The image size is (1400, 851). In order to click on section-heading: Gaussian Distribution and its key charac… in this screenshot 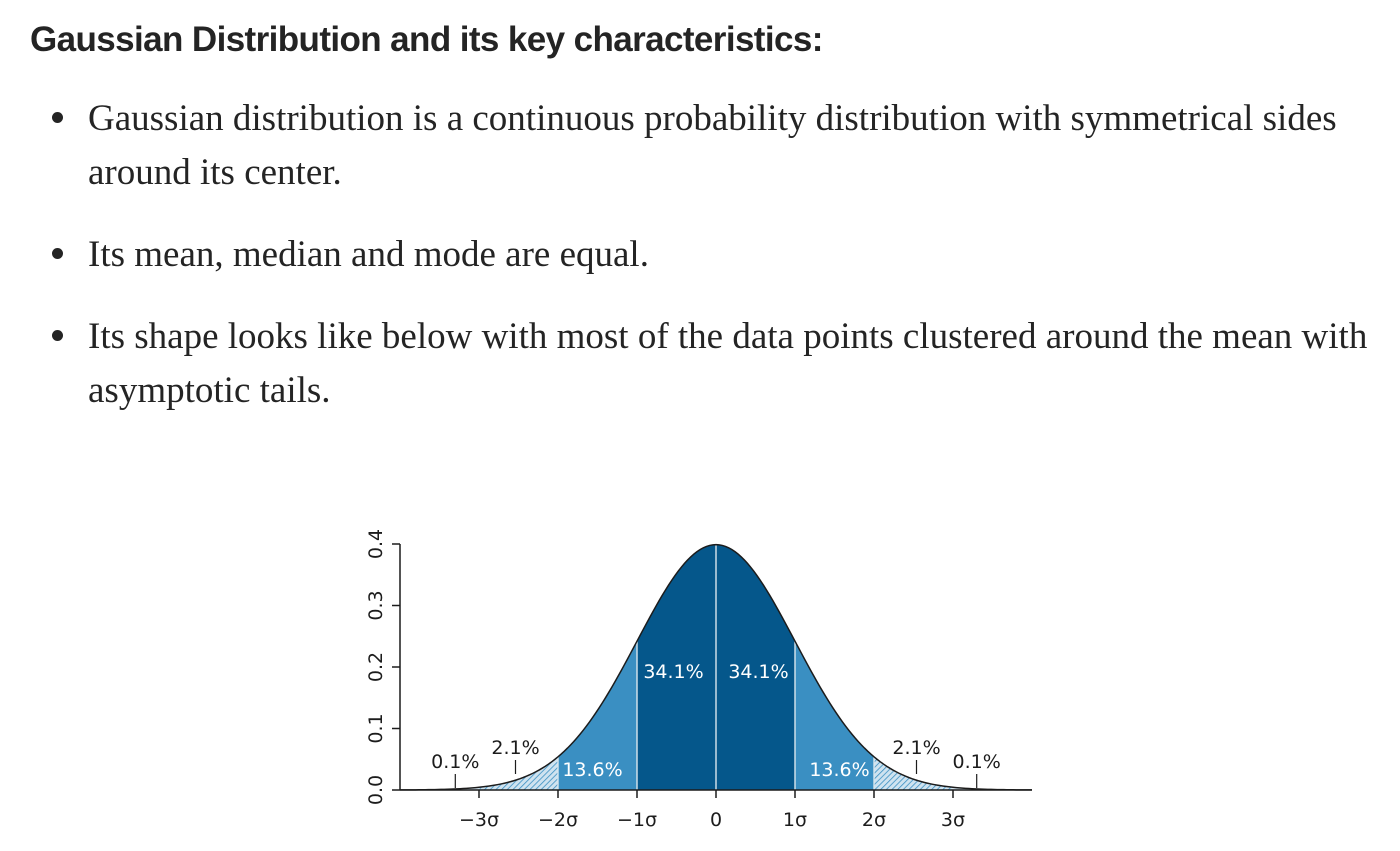, I will do `click(426, 39)`.